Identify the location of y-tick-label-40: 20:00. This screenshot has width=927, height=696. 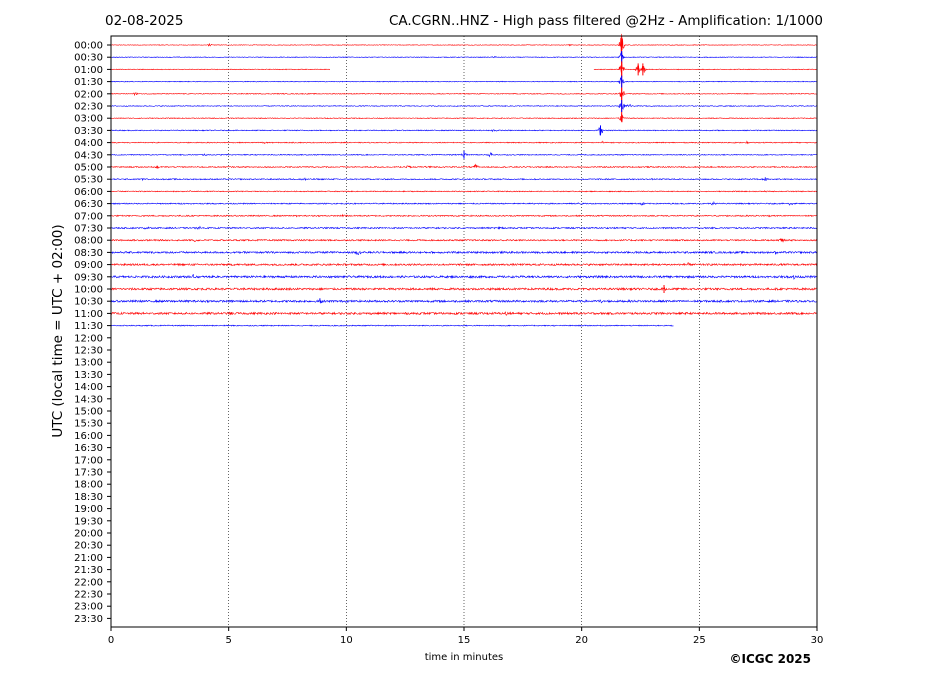
(88, 534).